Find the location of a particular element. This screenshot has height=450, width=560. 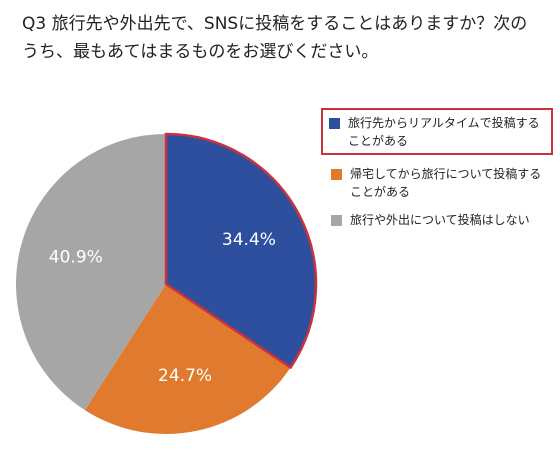

legend-item-3: 旅行や外出について投稿はしない is located at coordinates (438, 220).